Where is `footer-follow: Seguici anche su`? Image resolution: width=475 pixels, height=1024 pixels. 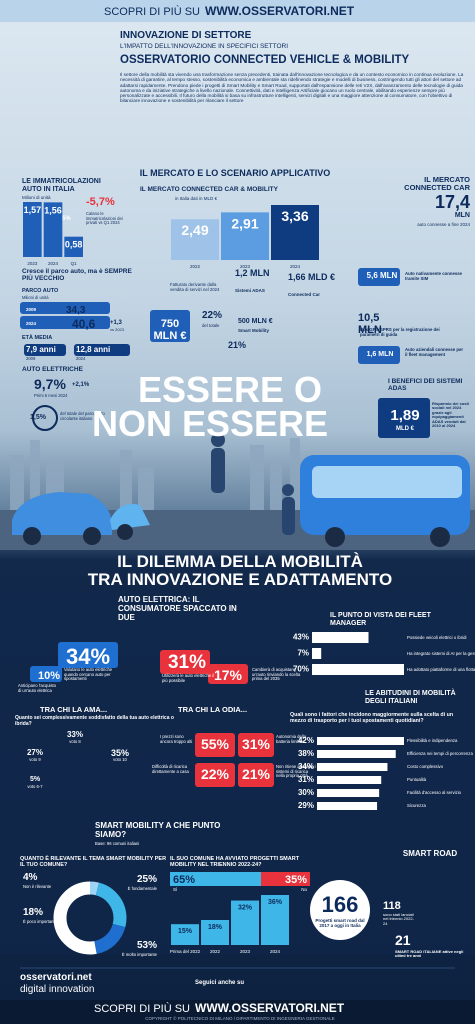 footer-follow: Seguici anche su is located at coordinates (220, 983).